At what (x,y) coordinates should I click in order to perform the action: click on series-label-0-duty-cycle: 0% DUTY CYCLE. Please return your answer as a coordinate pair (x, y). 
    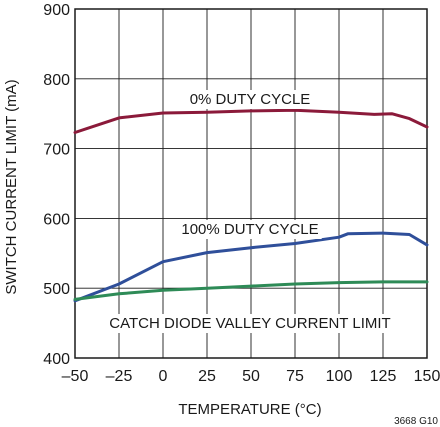
    Looking at the image, I should click on (250, 99).